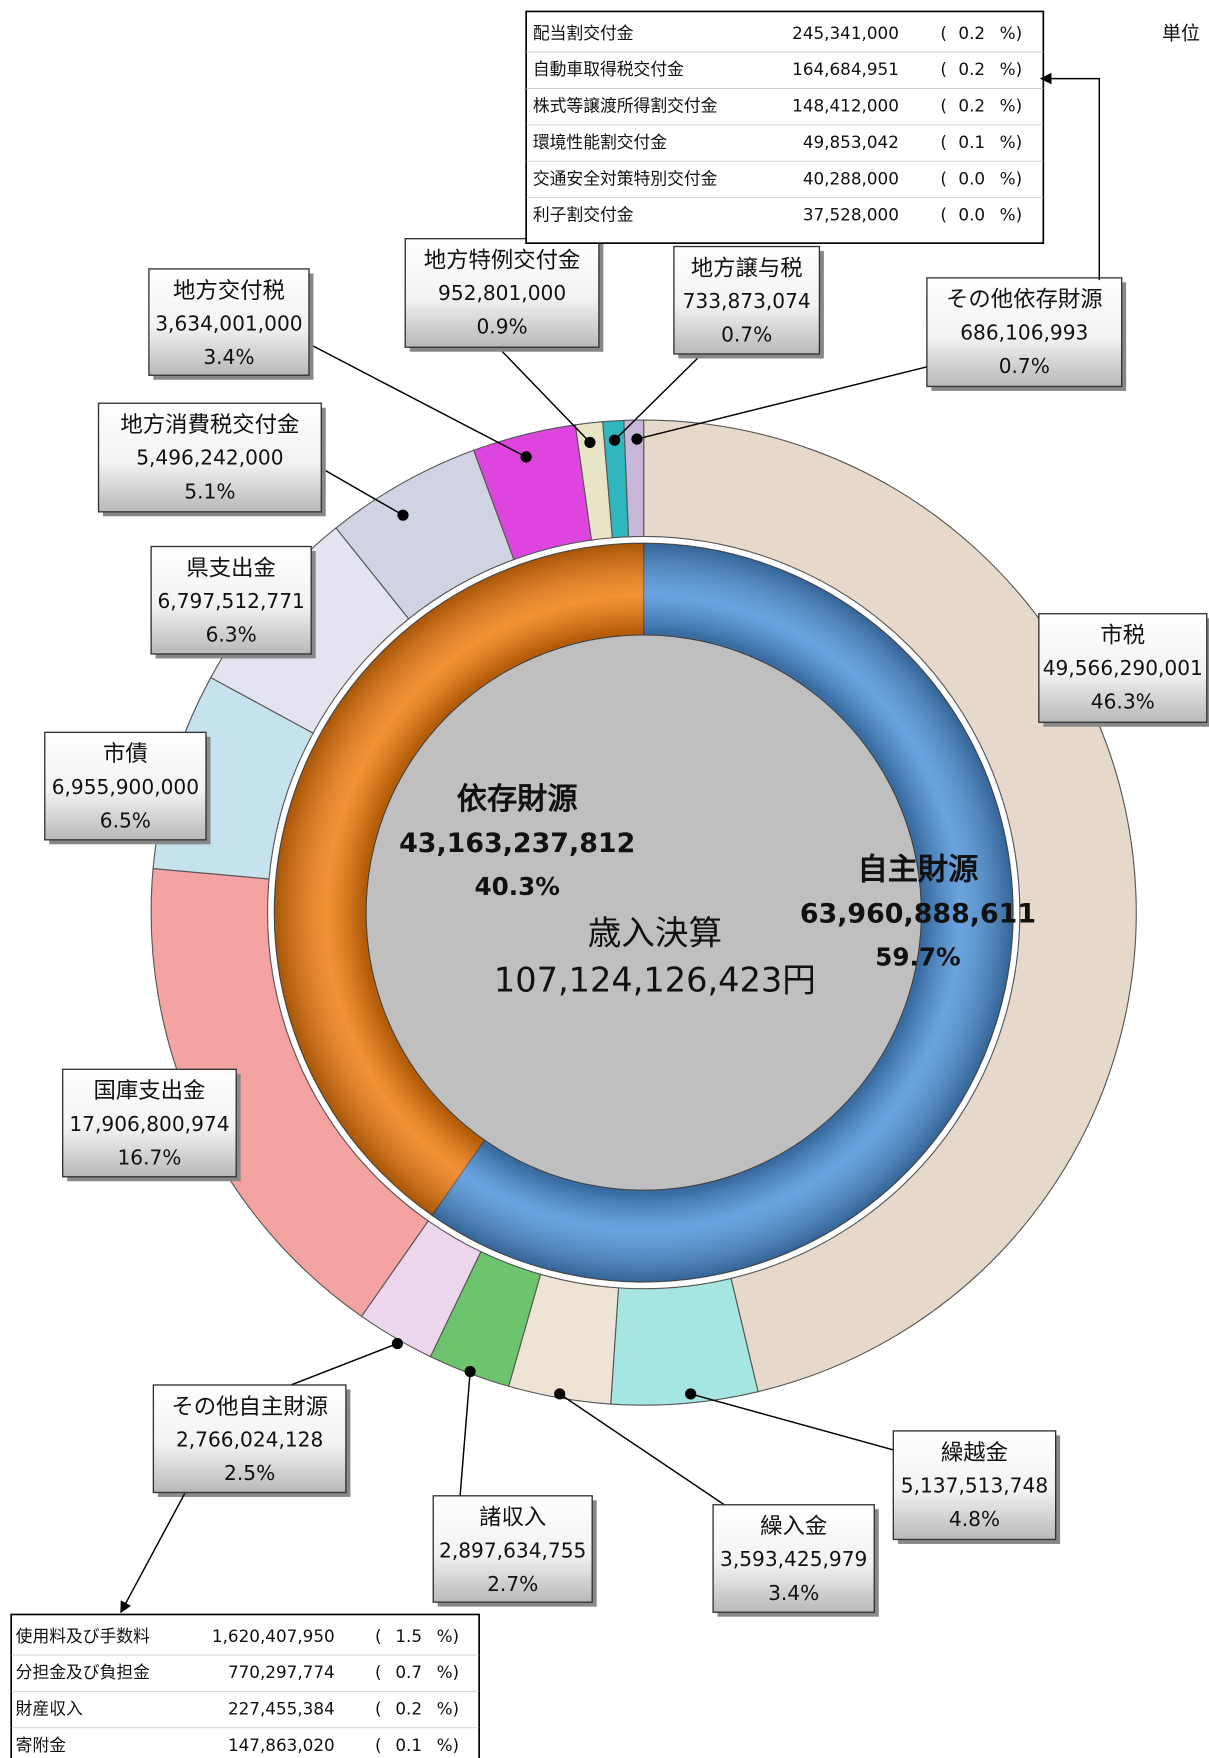 The image size is (1209, 1758). Describe the element at coordinates (512, 1518) in the screenshot. I see `segment-name: 諸収入` at that location.